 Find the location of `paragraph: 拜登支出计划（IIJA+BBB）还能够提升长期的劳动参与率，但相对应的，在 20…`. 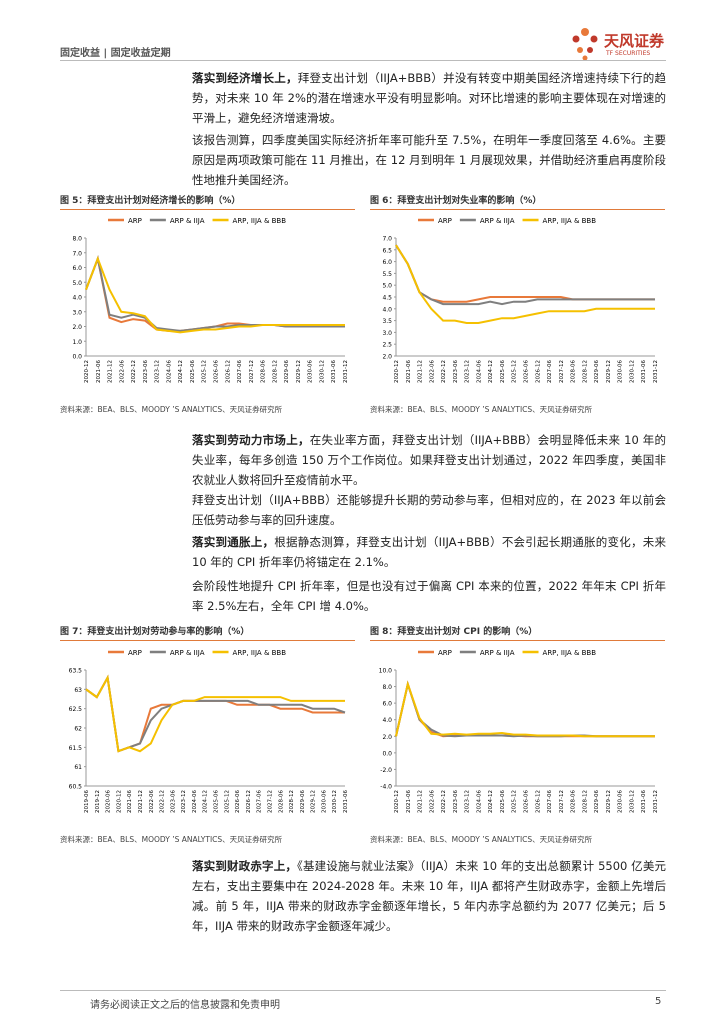

paragraph: 拜登支出计划（IIJA+BBB）还能够提升长期的劳动参与率，但相对应的，在 20… is located at coordinates (429, 510).